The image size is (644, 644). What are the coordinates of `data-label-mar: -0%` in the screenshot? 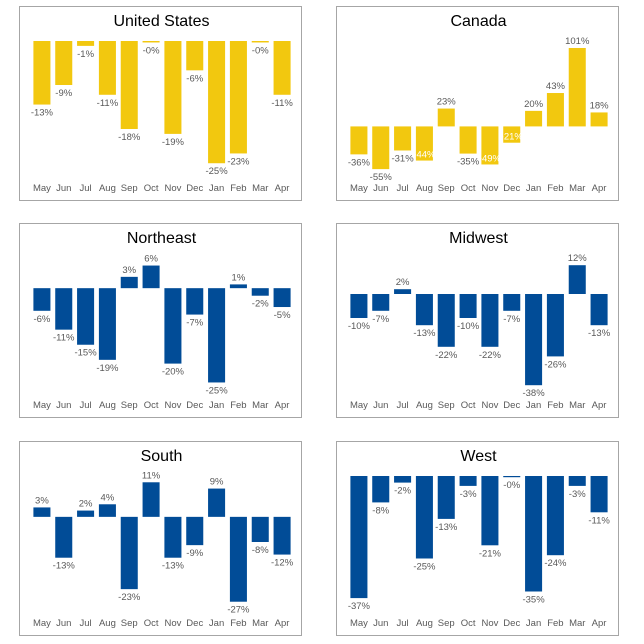 It's located at (260, 50).